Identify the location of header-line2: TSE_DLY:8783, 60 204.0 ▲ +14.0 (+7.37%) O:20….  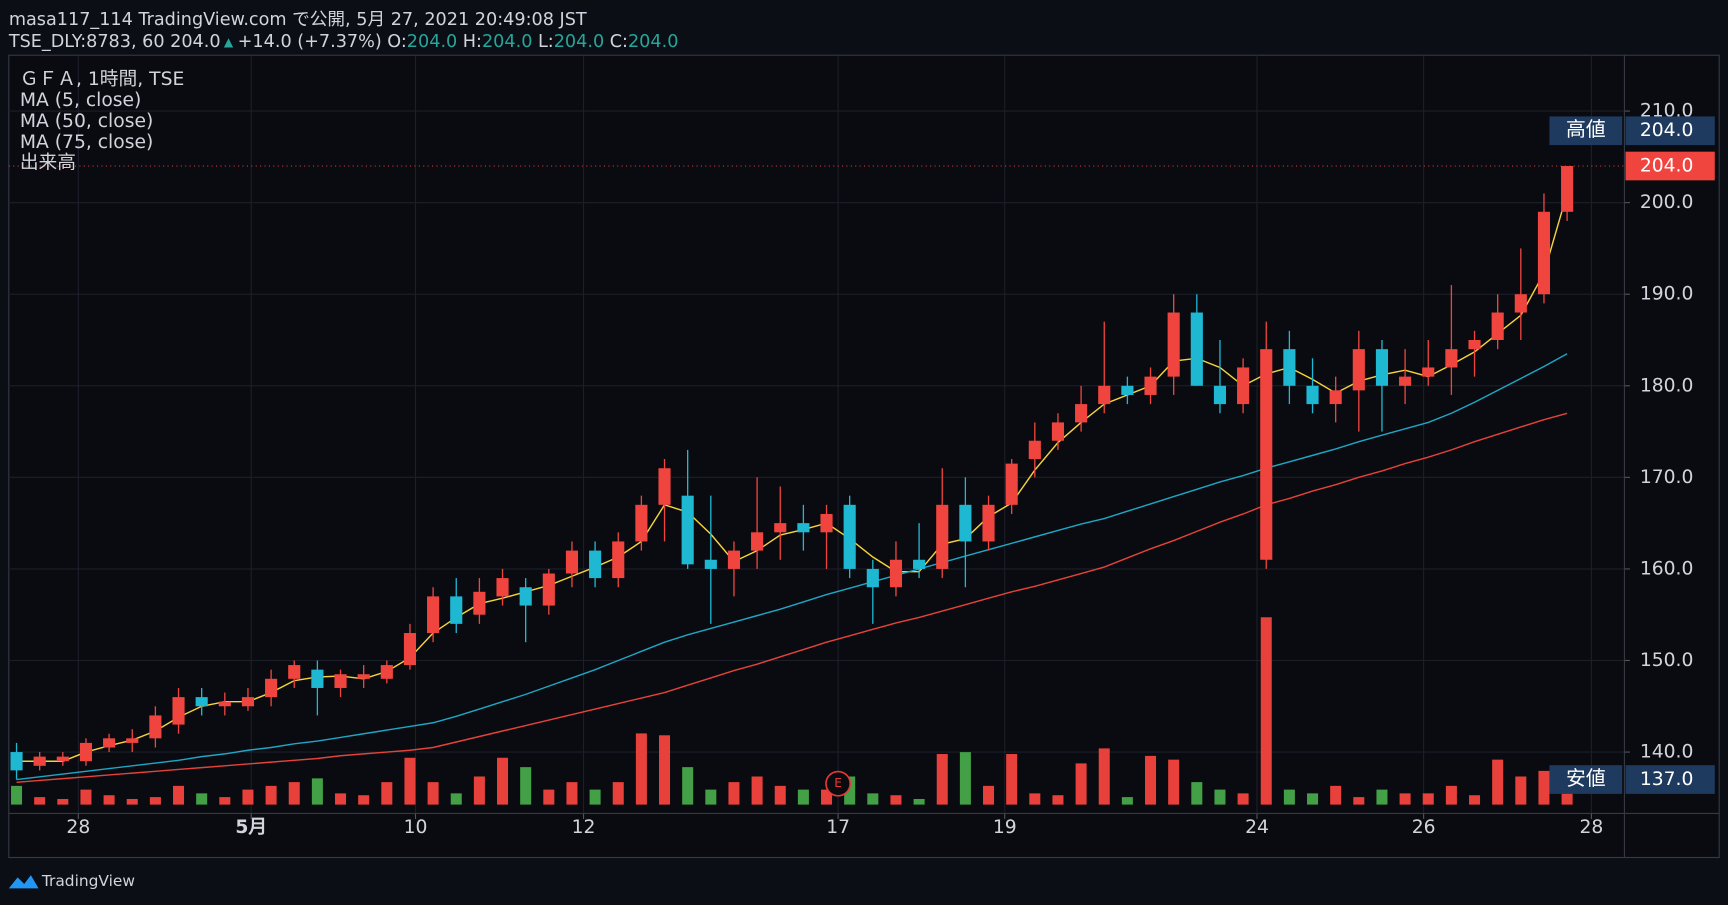
(343, 42).